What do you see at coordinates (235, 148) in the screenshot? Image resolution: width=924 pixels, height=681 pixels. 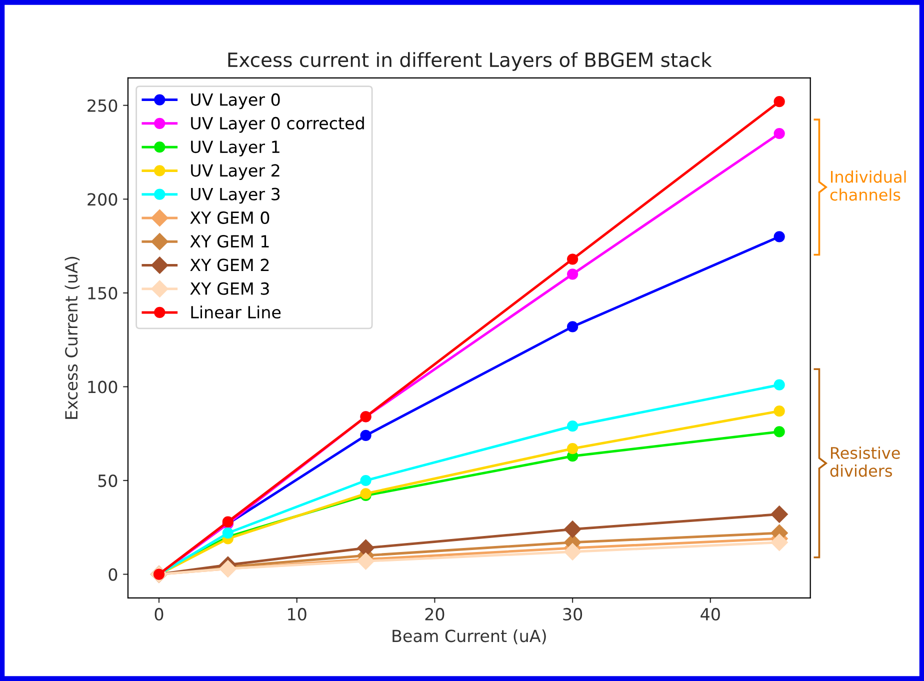 I see `legend-label: UV Layer 1` at bounding box center [235, 148].